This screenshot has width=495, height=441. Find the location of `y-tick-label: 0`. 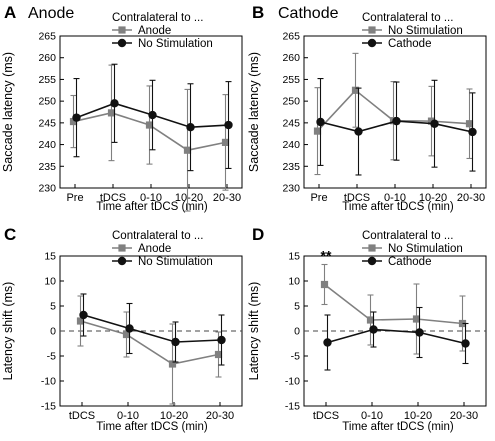

y-tick-label: 0 is located at coordinates (53, 332).